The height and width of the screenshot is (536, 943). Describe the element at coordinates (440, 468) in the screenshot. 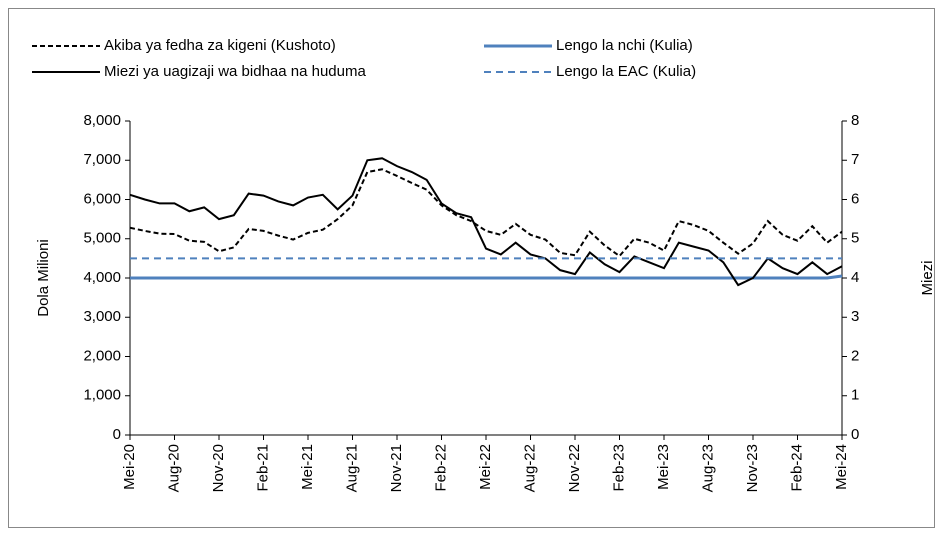

I see `x-tick-label: Feb-22` at that location.